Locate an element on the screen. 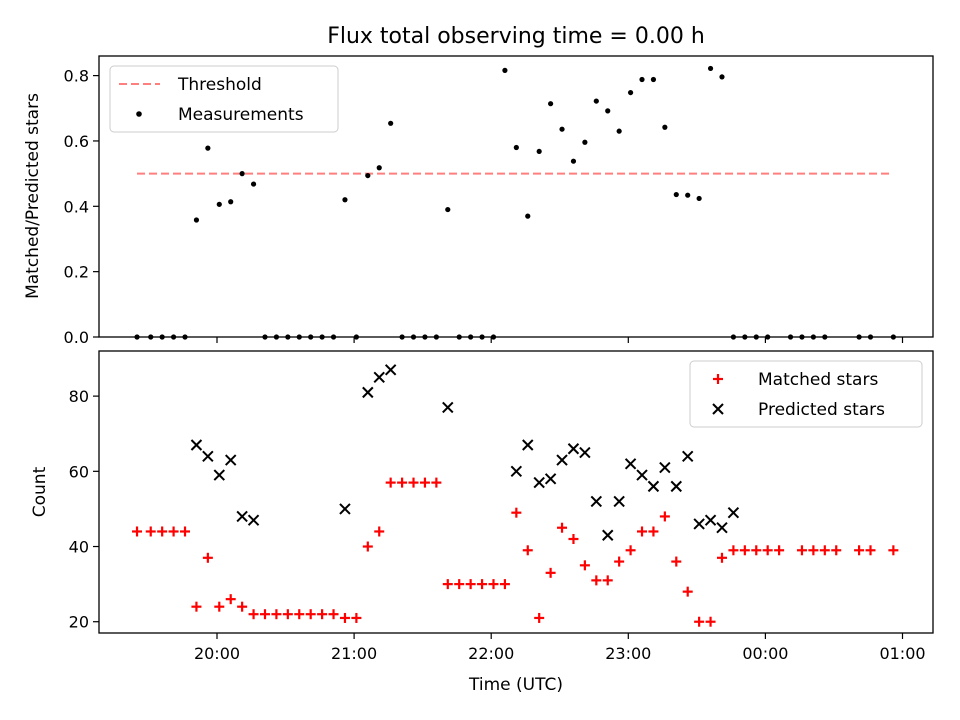 This screenshot has width=960, height=720. y-tick-label: 0.8 is located at coordinates (76, 76).